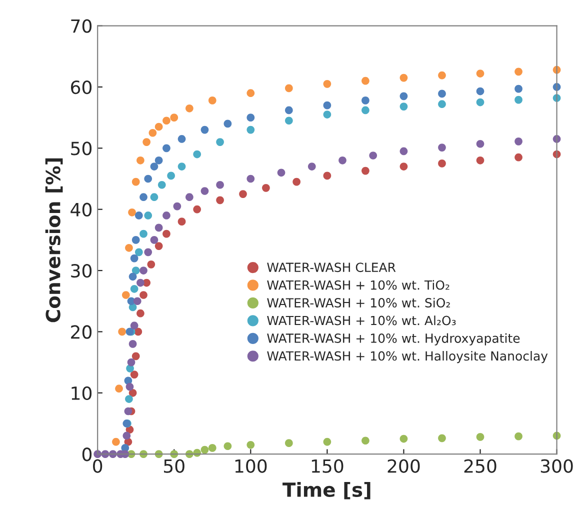  Describe the element at coordinates (393, 339) in the screenshot. I see `legend-label: WATER-WASH + 10% wt. Hydroxyapatite` at that location.